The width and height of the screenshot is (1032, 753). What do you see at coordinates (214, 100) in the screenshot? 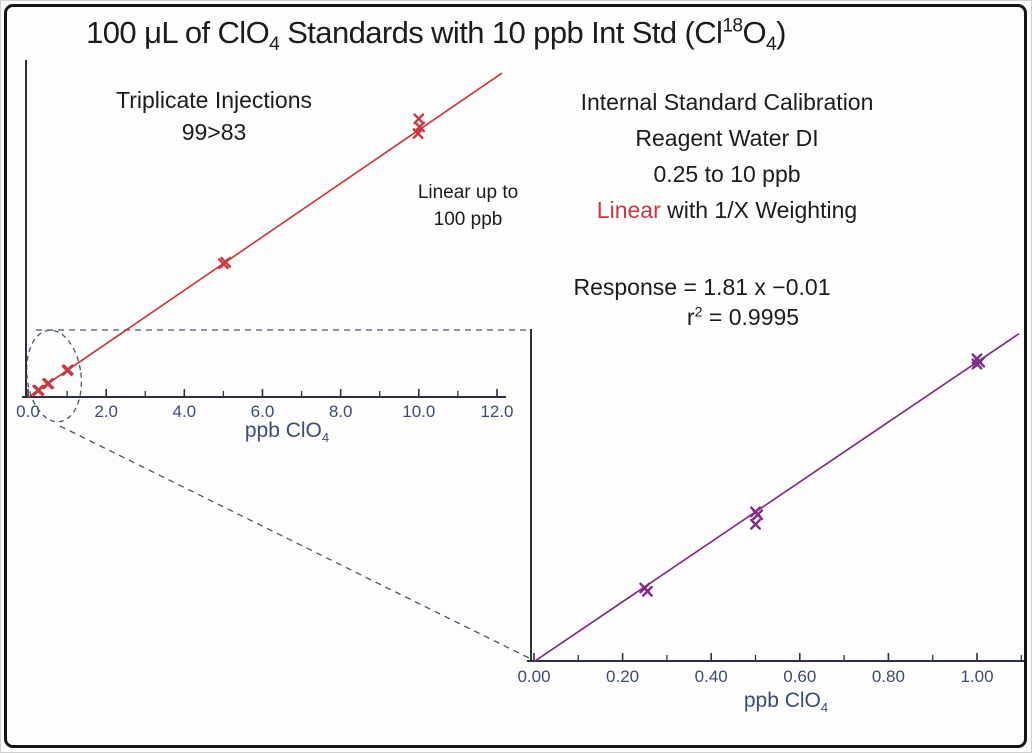
I see `triplicate-line1: Triplicate Injections` at bounding box center [214, 100].